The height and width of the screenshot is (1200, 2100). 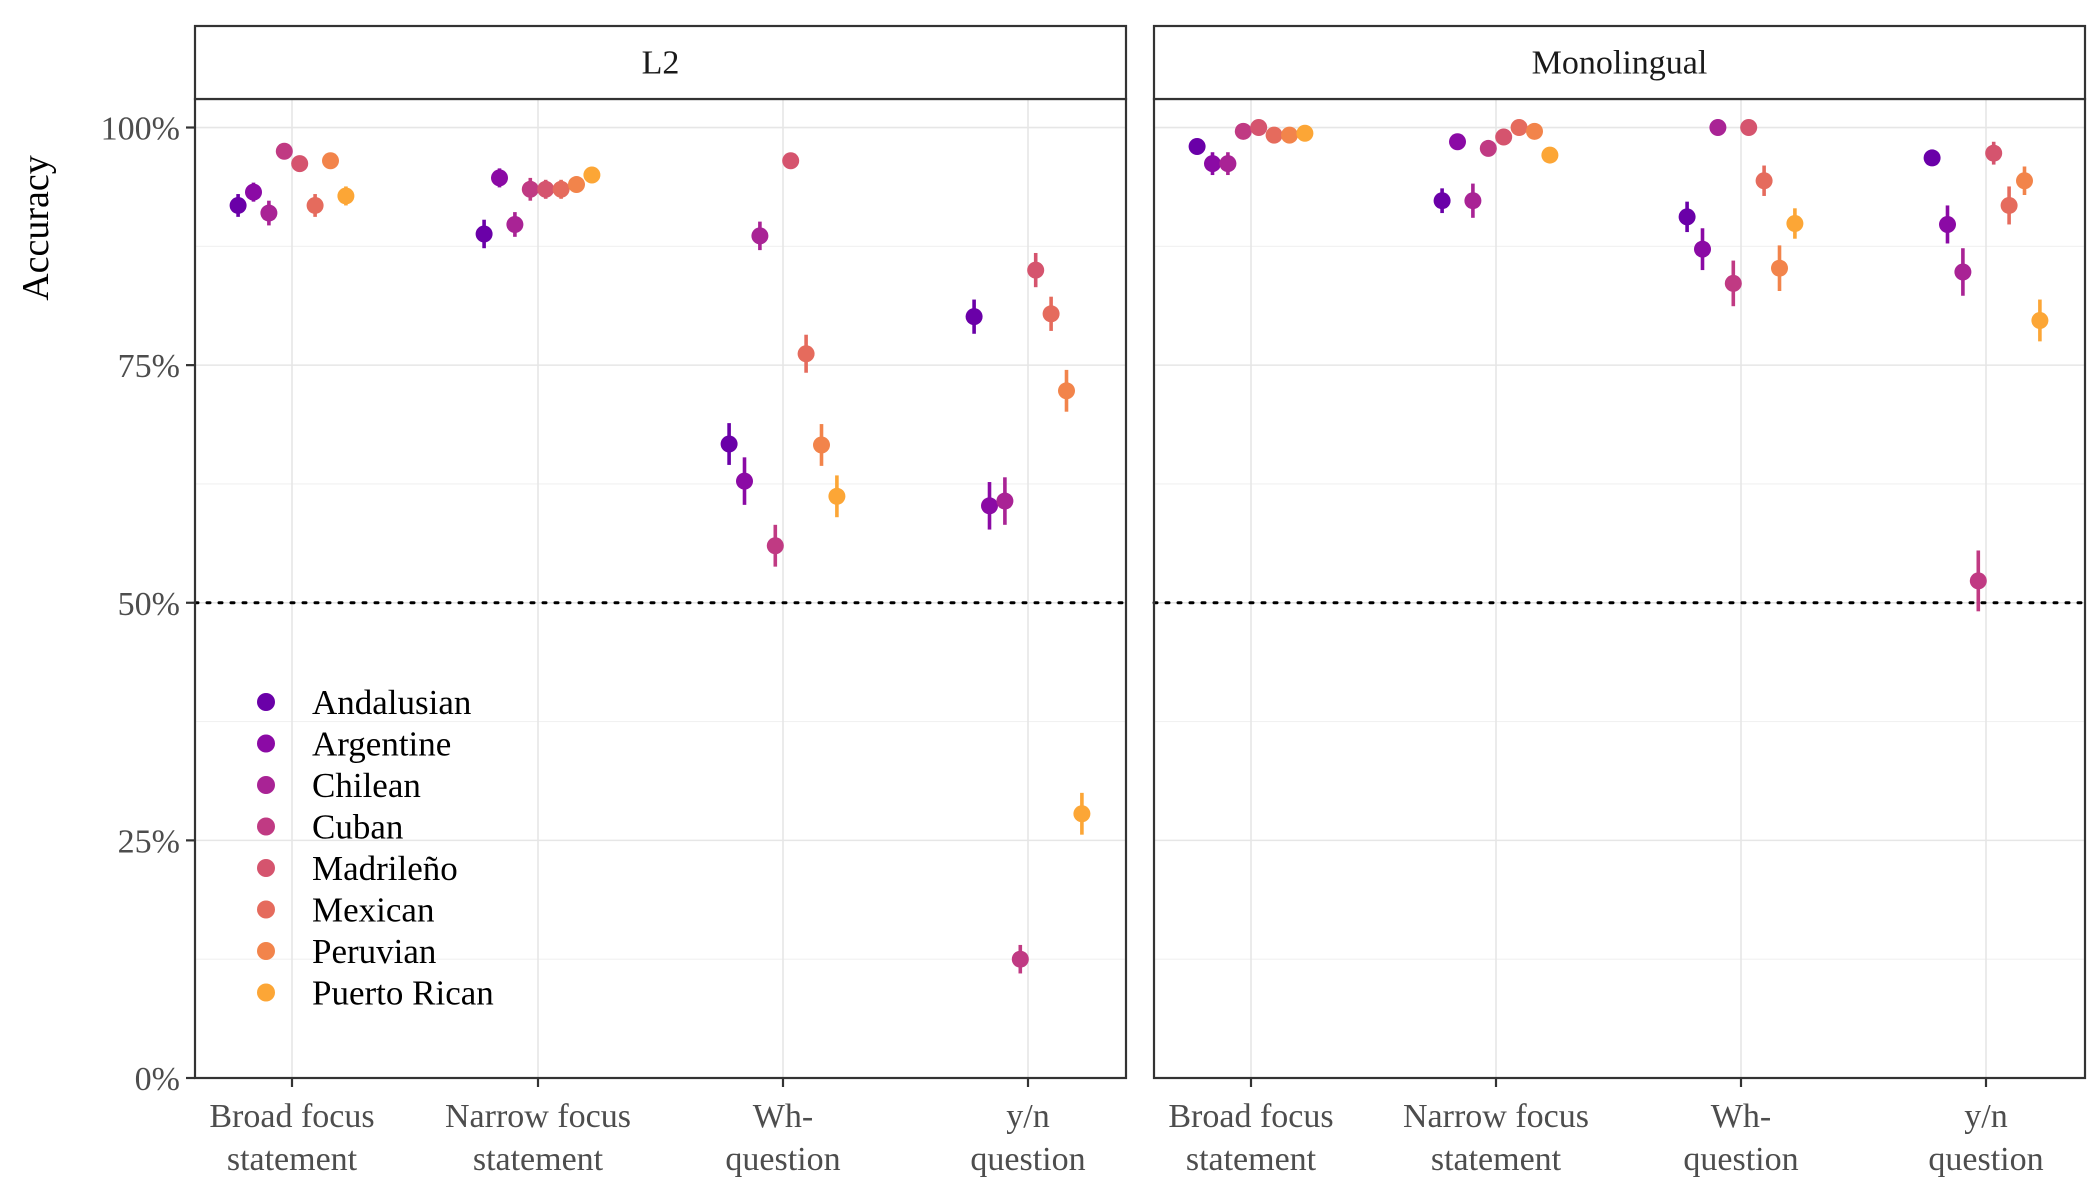 I want to click on x-tick-label: Narrow focus, so click(x=538, y=1116).